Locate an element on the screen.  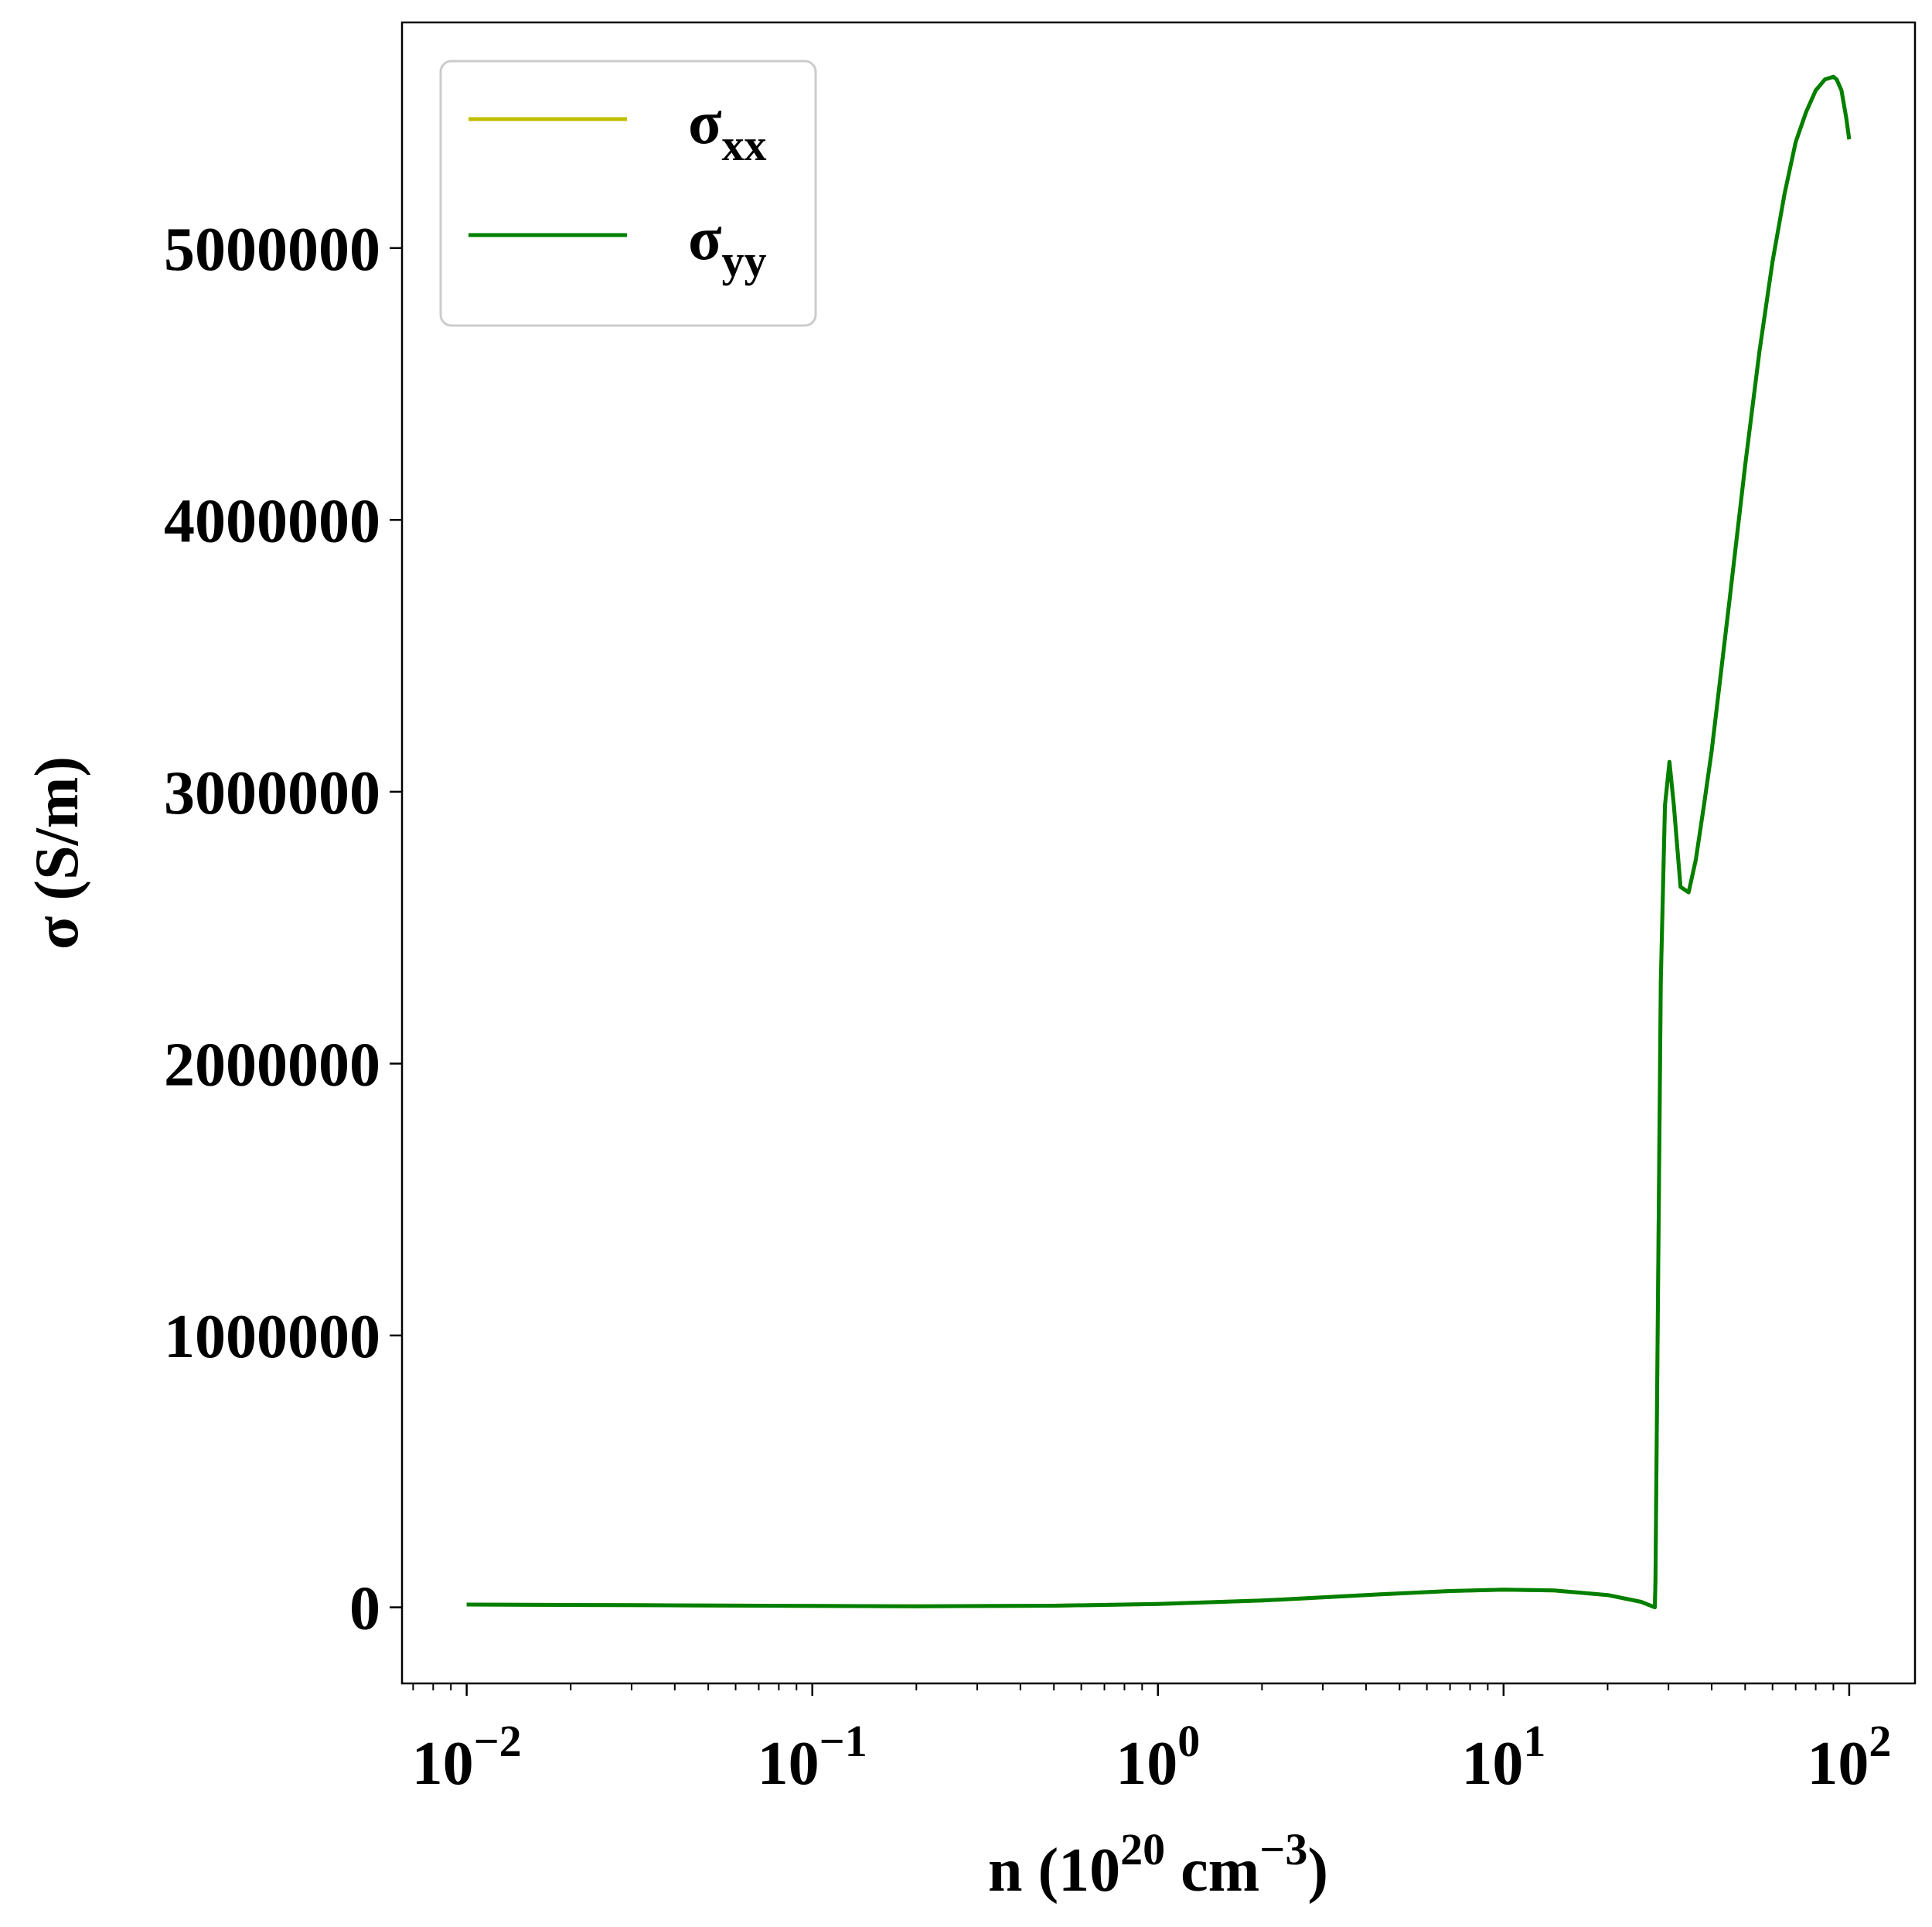
x-axis-label-end: ) is located at coordinates (1317, 1871).